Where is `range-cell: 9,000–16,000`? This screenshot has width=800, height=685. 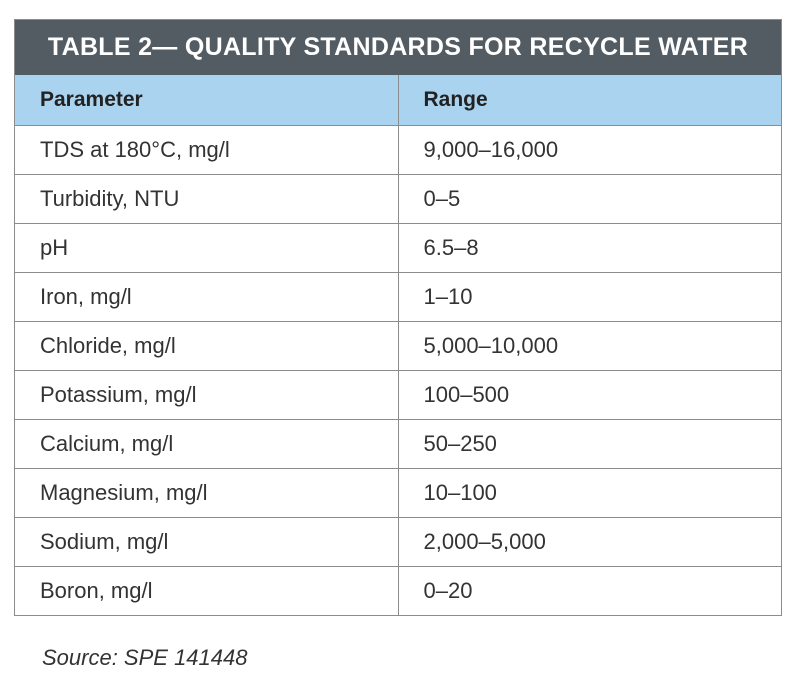 range-cell: 9,000–16,000 is located at coordinates (589, 150).